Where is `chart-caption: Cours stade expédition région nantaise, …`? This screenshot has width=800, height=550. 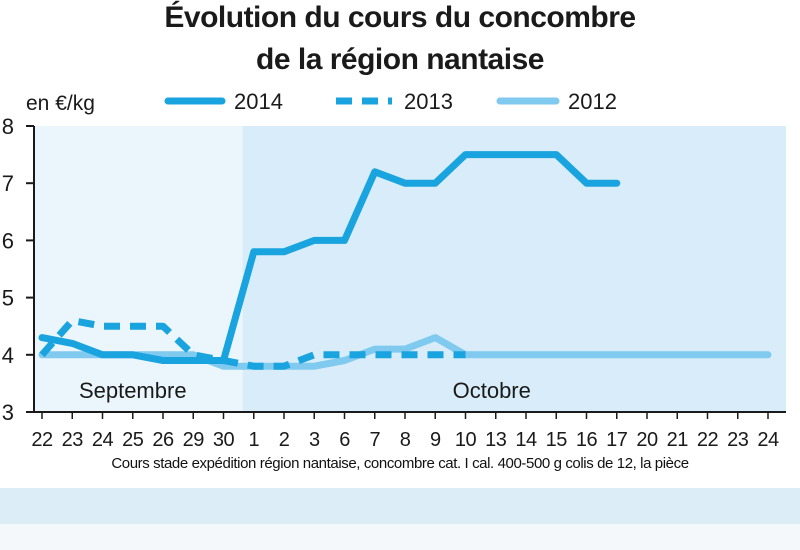 chart-caption: Cours stade expédition région nantaise, … is located at coordinates (400, 463).